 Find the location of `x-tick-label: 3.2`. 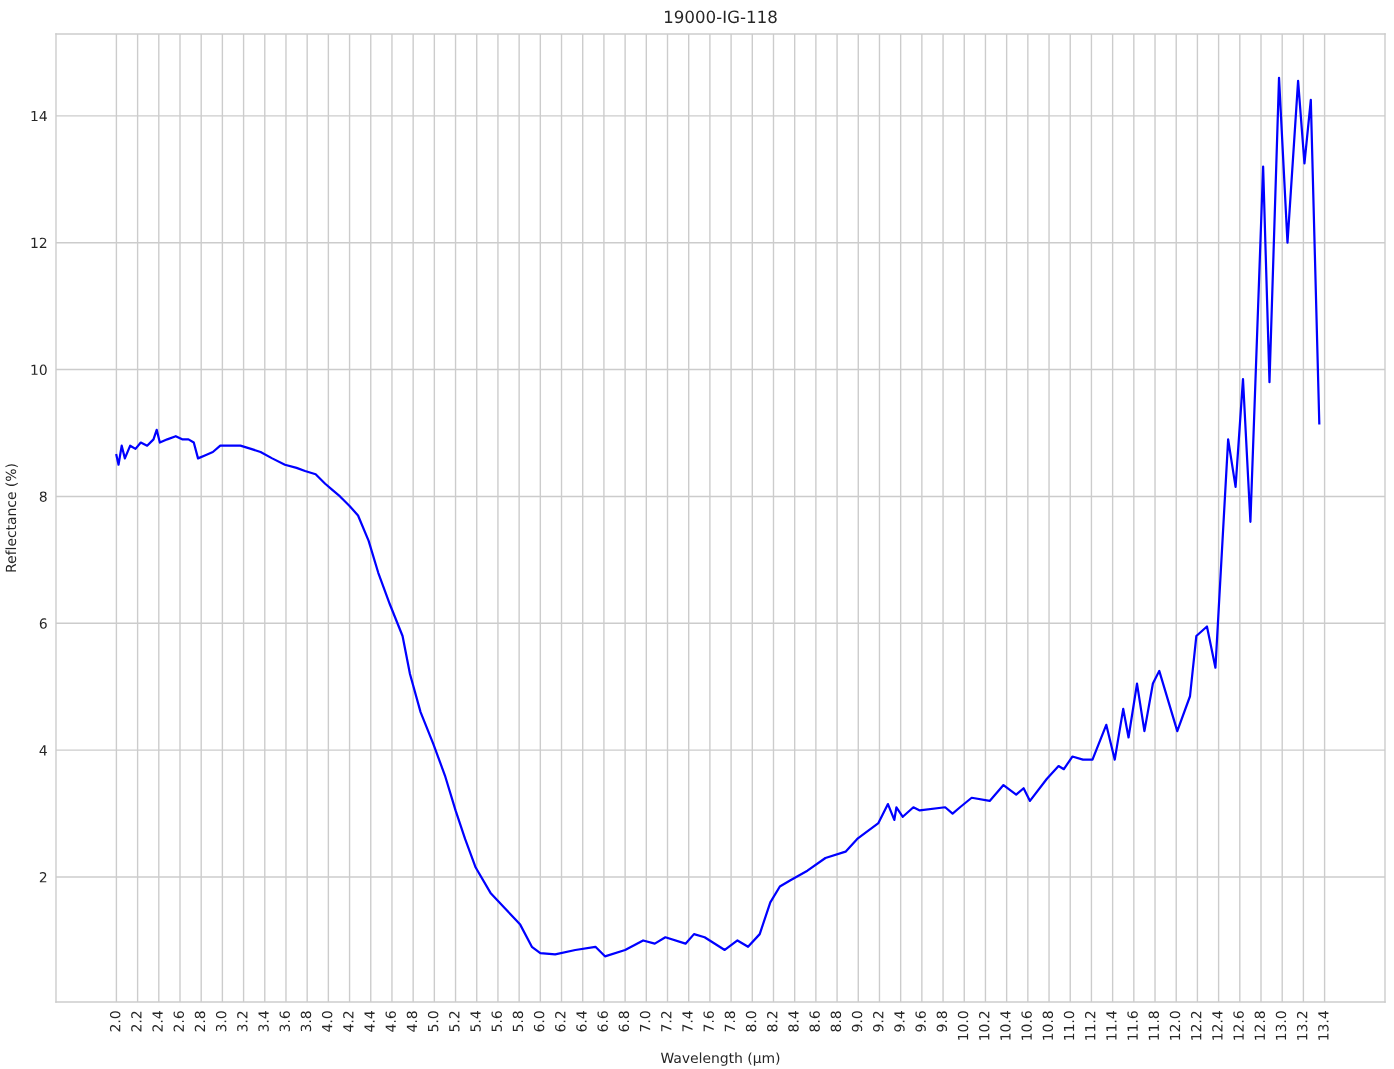

x-tick-label: 3.2 is located at coordinates (242, 1021).